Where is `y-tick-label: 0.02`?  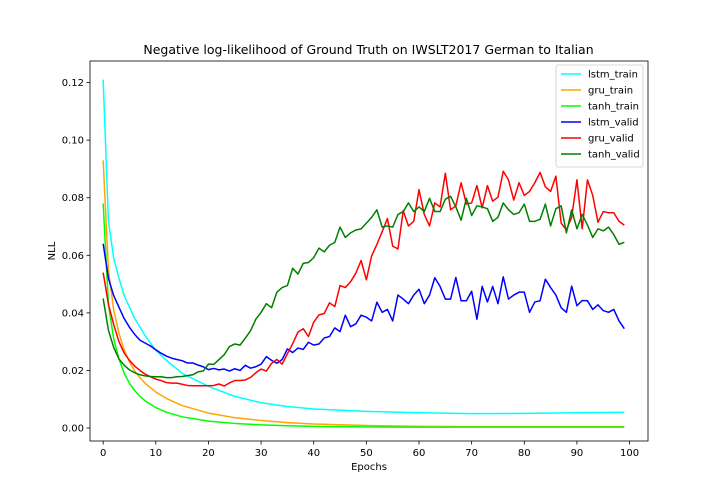
y-tick-label: 0.02 is located at coordinates (73, 371).